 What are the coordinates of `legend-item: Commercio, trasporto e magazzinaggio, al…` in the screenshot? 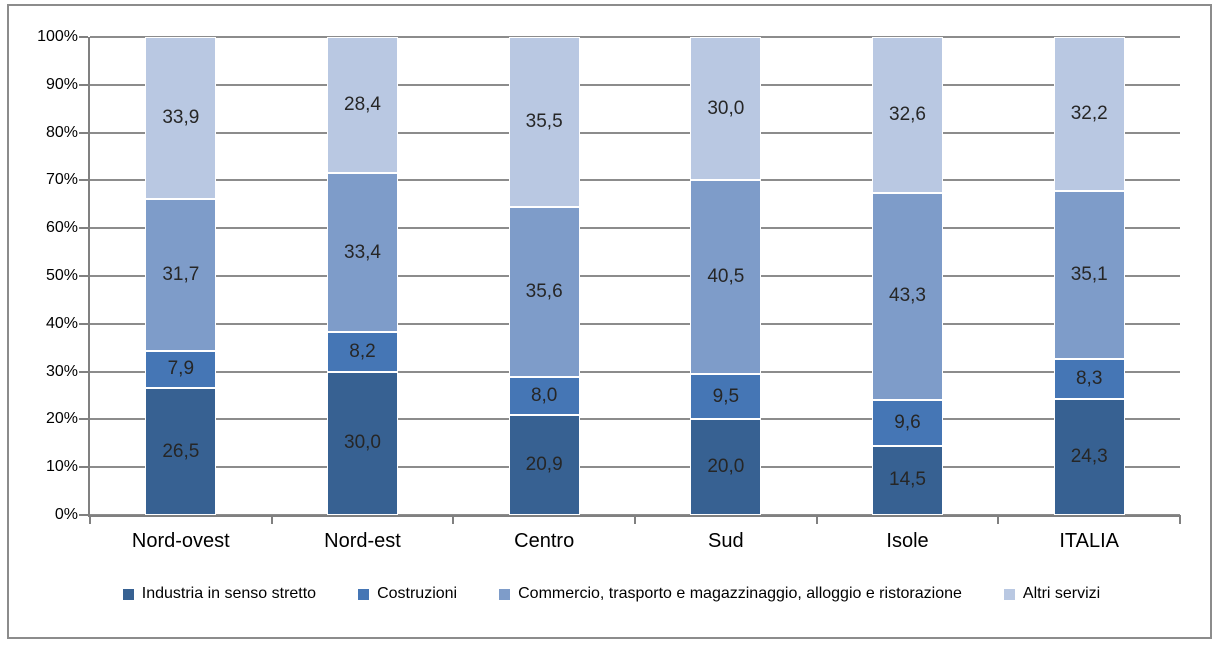 It's located at (730, 594).